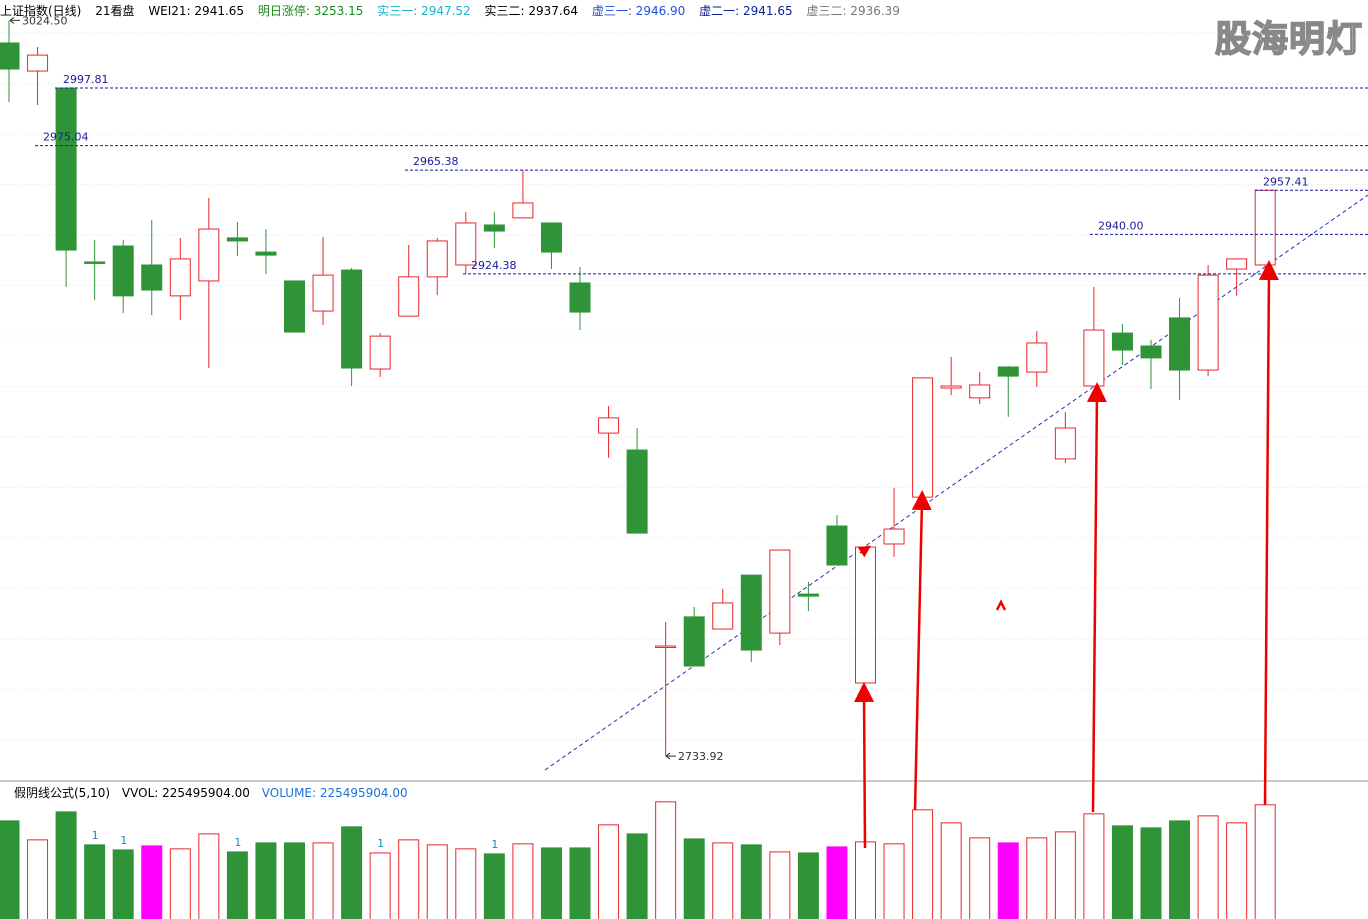 The image size is (1368, 919). I want to click on caret, so click(1001, 605).